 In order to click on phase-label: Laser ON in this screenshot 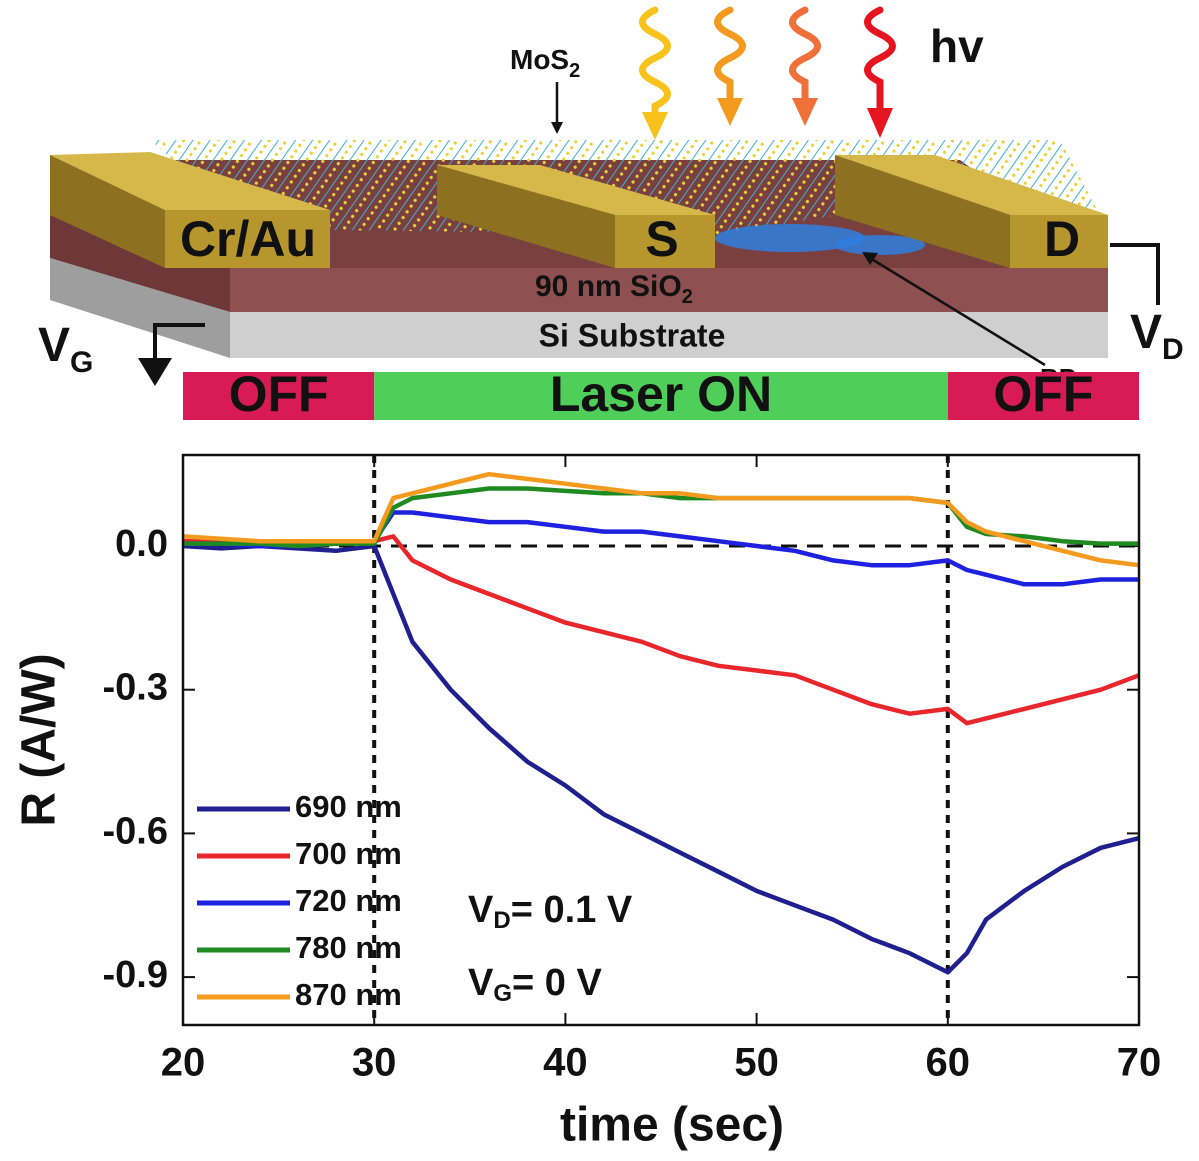, I will do `click(661, 394)`.